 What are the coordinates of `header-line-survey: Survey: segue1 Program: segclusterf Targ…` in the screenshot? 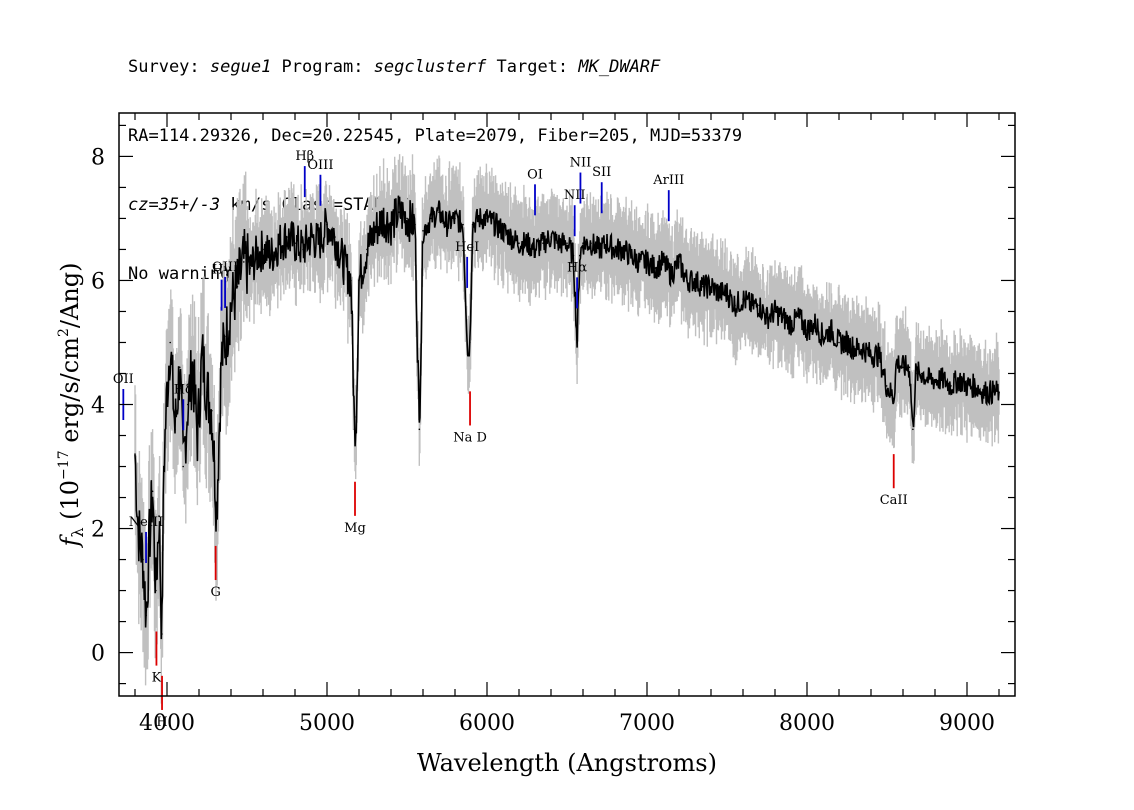 It's located at (435, 67).